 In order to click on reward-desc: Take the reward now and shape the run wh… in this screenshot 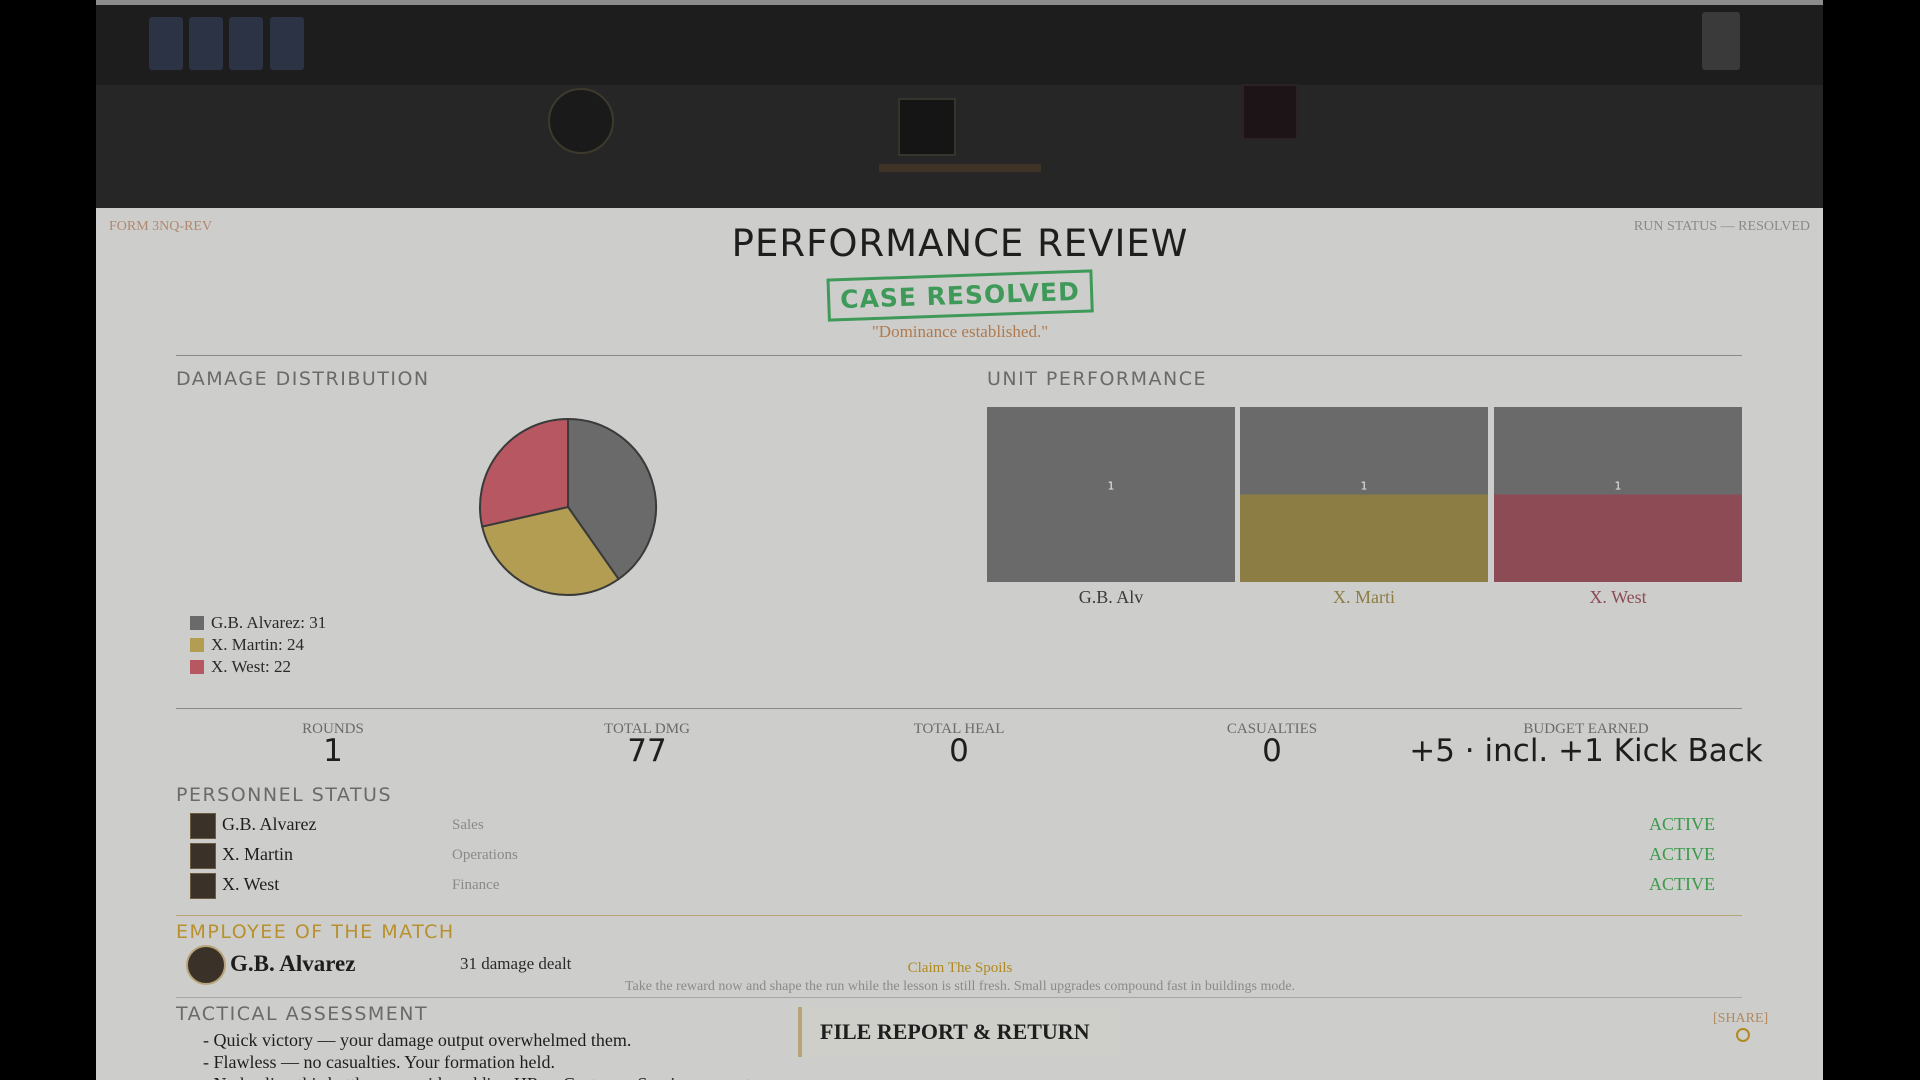, I will do `click(960, 986)`.